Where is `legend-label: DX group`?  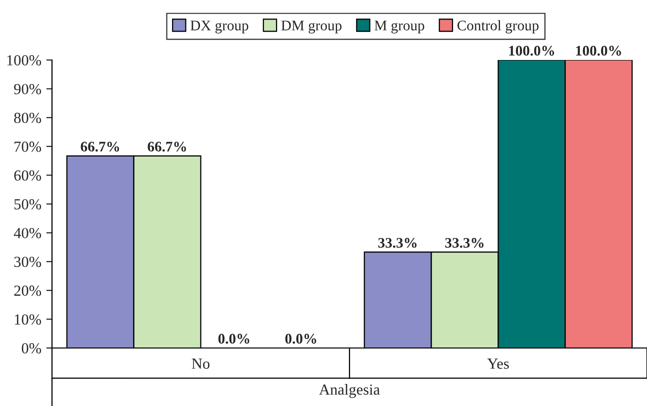
legend-label: DX group is located at coordinates (219, 27).